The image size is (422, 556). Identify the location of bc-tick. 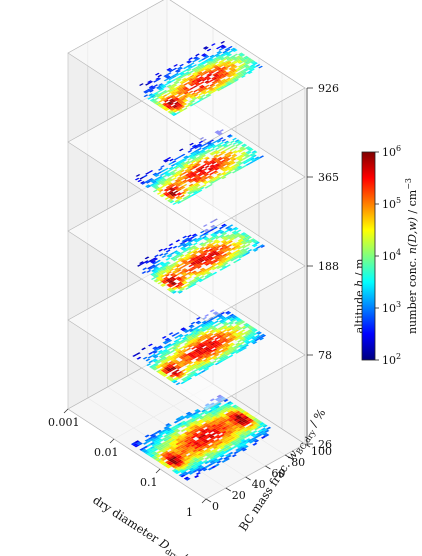
(268, 467).